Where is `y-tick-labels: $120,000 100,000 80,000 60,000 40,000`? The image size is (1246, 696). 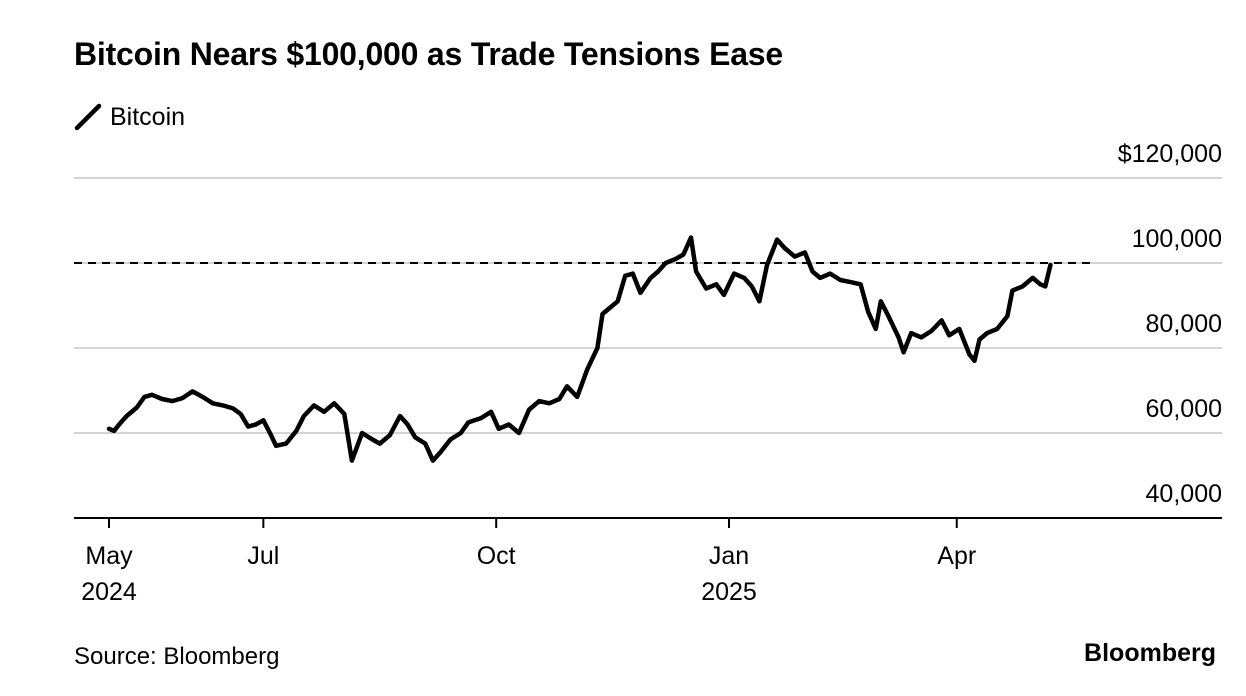 y-tick-labels: $120,000 100,000 80,000 60,000 40,000 is located at coordinates (1170, 324).